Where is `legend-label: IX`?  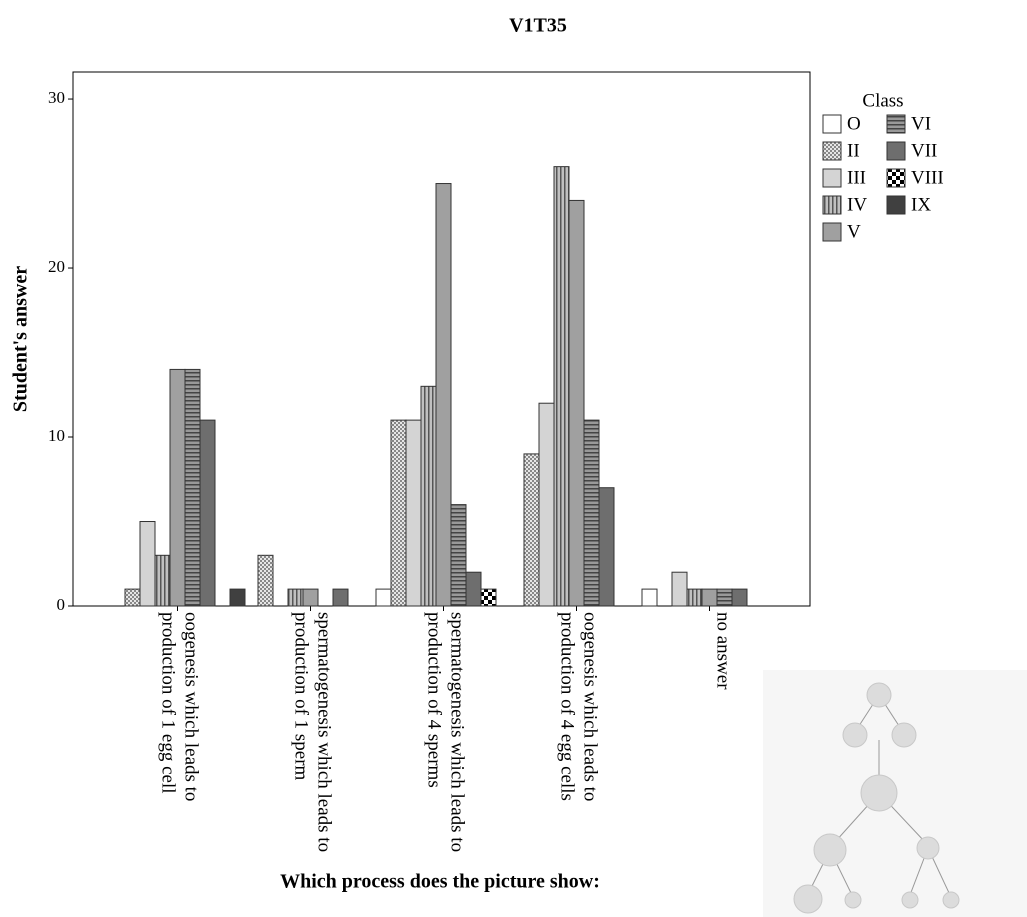
legend-label: IX is located at coordinates (921, 204).